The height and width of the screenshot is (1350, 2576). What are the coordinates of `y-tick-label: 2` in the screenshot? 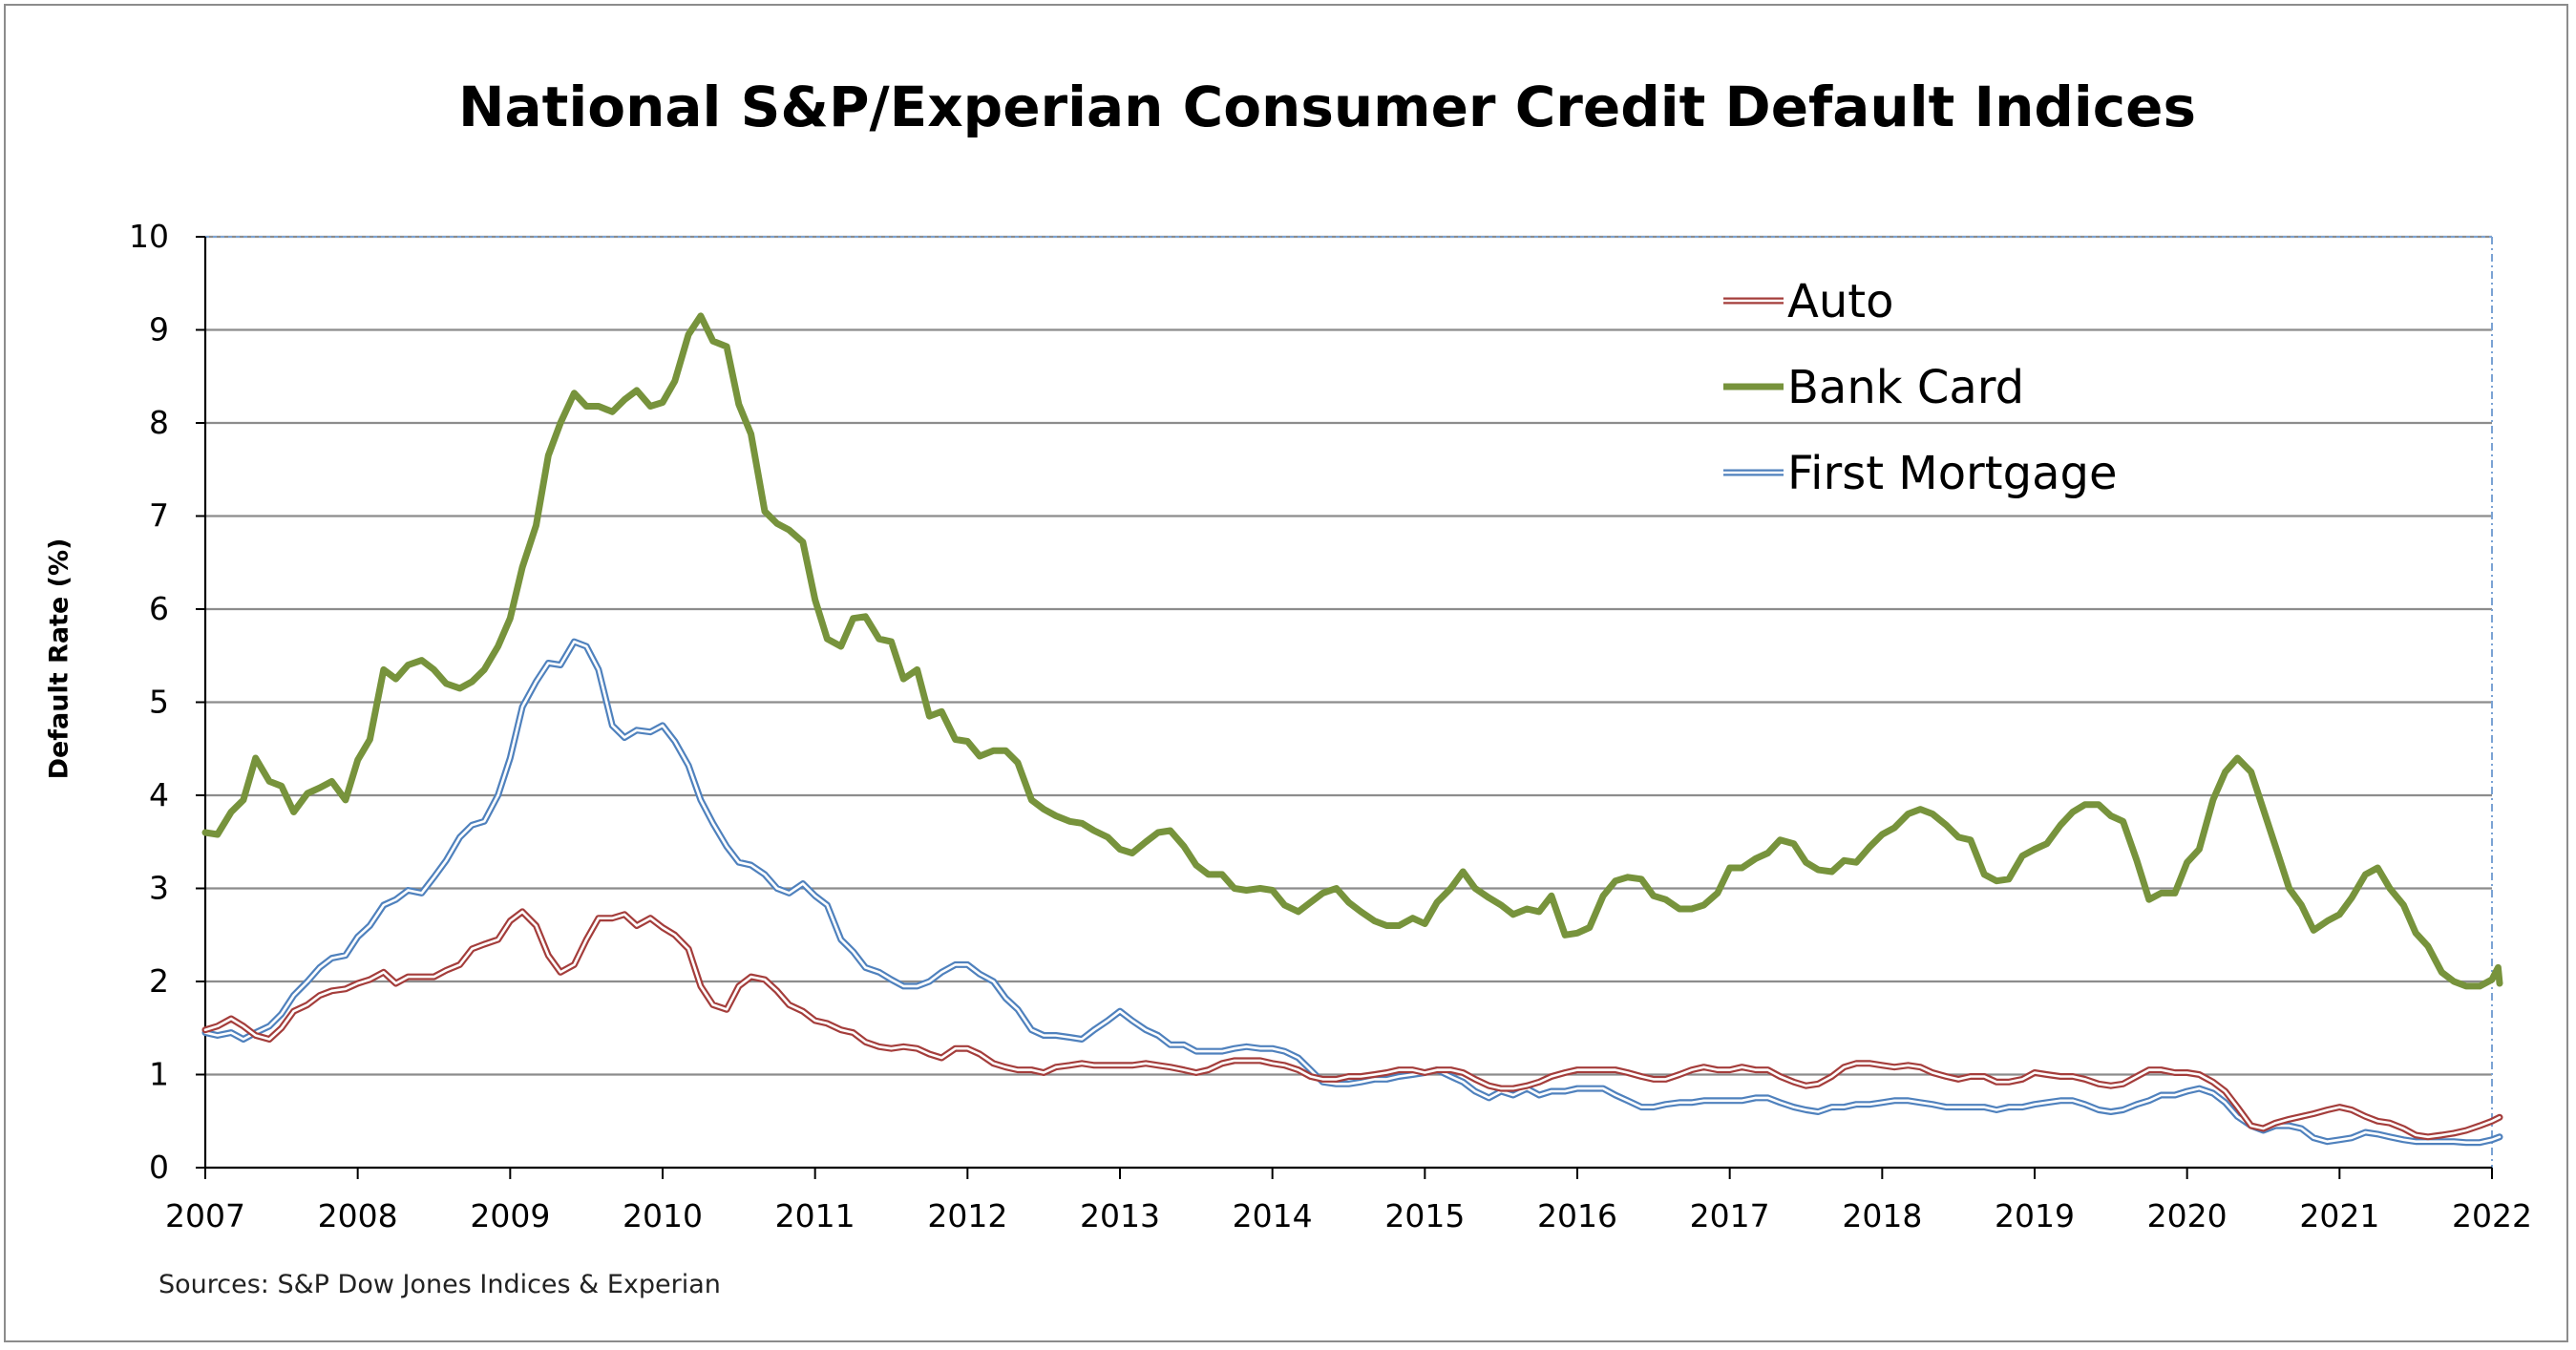 It's located at (159, 981).